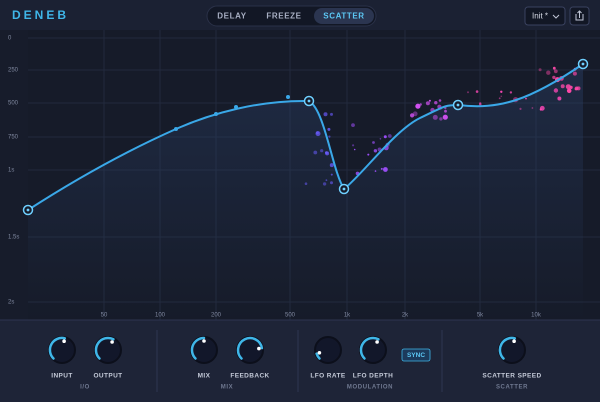 Image resolution: width=600 pixels, height=402 pixels. Describe the element at coordinates (327, 376) in the screenshot. I see `knob-label: LFO RATE` at that location.